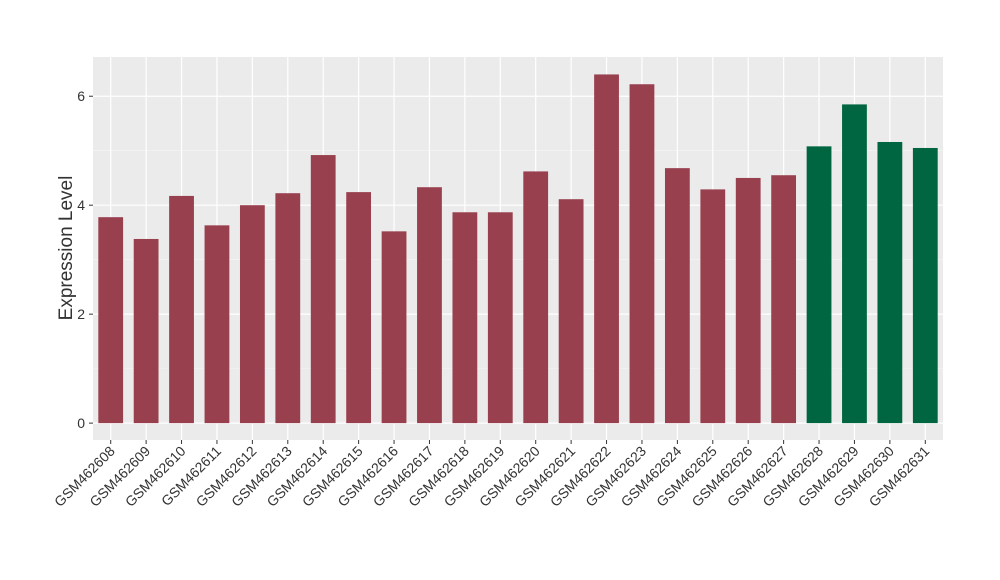 The image size is (1000, 580). Describe the element at coordinates (81, 205) in the screenshot. I see `y-tick-label: 4` at that location.